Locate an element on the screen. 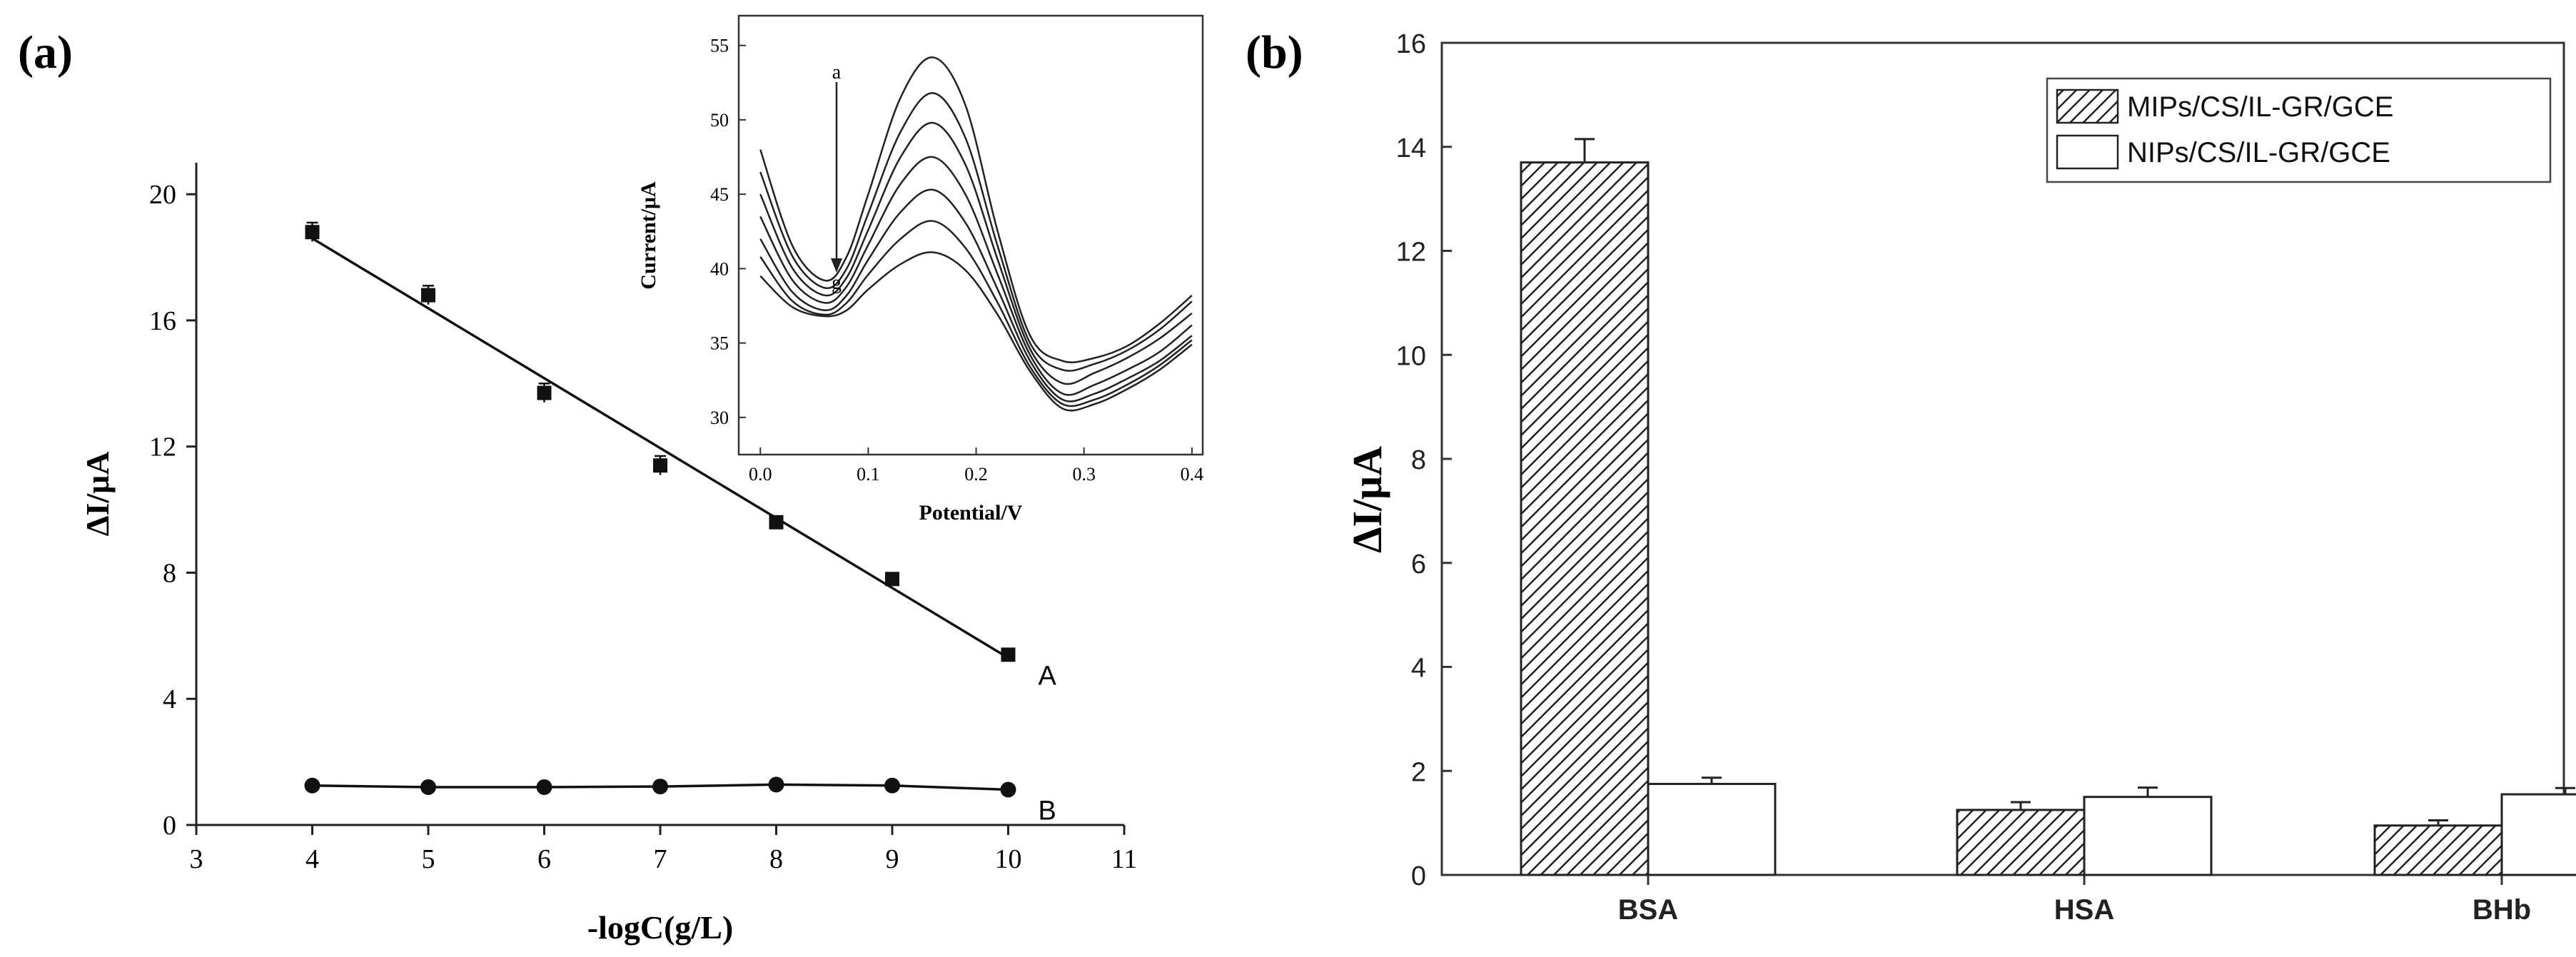 The width and height of the screenshot is (2576, 957). inset-x-tick-label: 0.3 is located at coordinates (1084, 475).